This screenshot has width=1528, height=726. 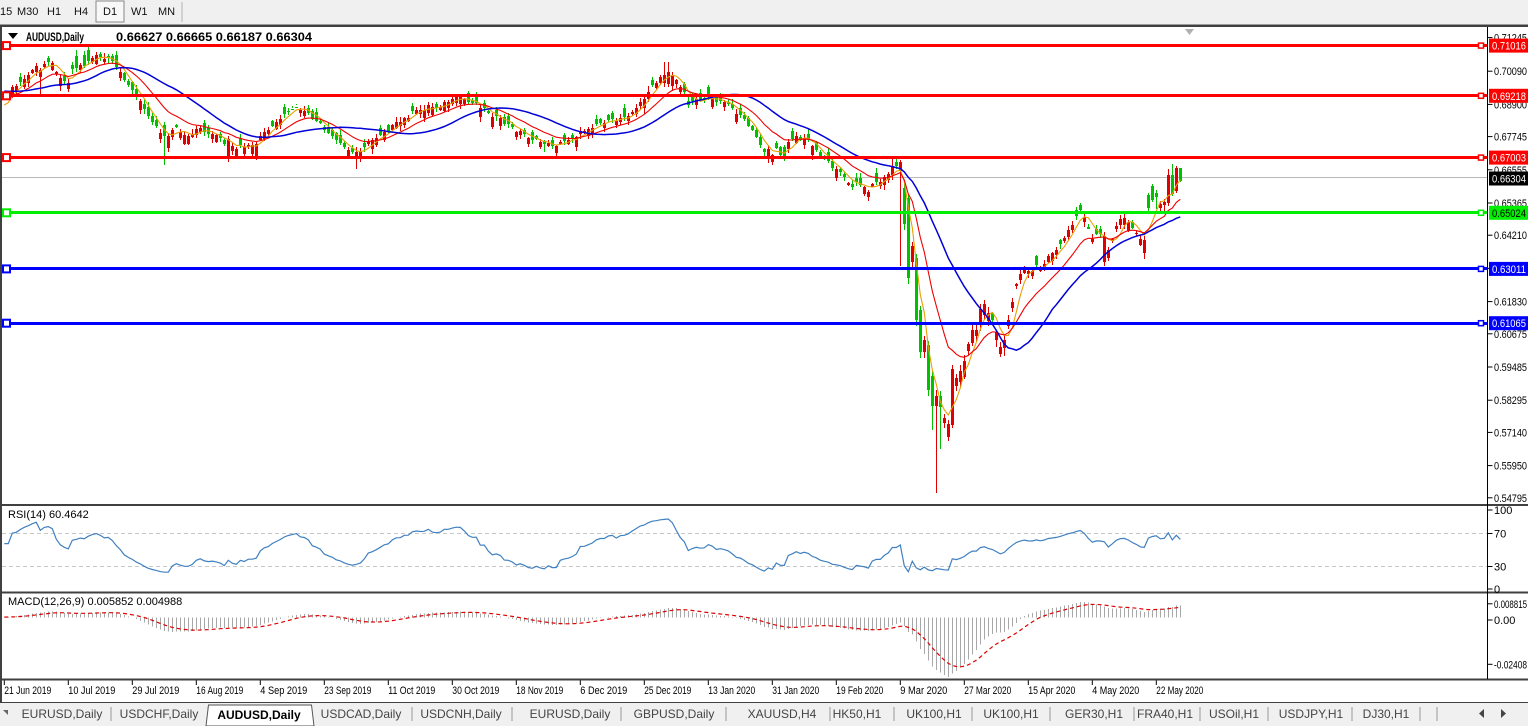 I want to click on svg-text:0.66627 0.66665 0.66187 0.6630: 0.66627 0.66665 0.66187 0.66304, so click(x=214, y=37).